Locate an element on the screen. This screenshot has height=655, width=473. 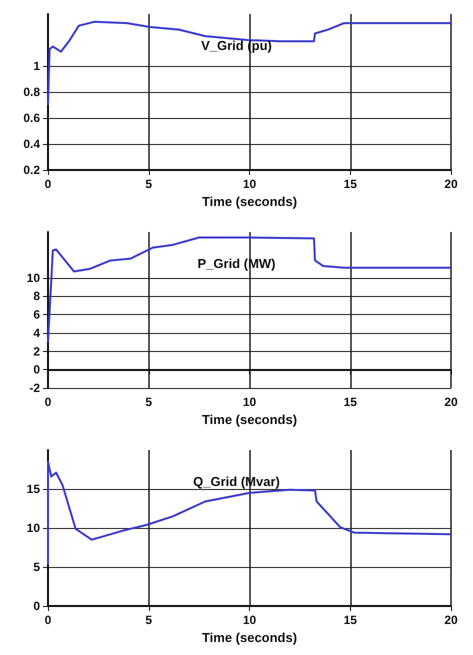
y-tick-label: -2 is located at coordinates (34, 388).